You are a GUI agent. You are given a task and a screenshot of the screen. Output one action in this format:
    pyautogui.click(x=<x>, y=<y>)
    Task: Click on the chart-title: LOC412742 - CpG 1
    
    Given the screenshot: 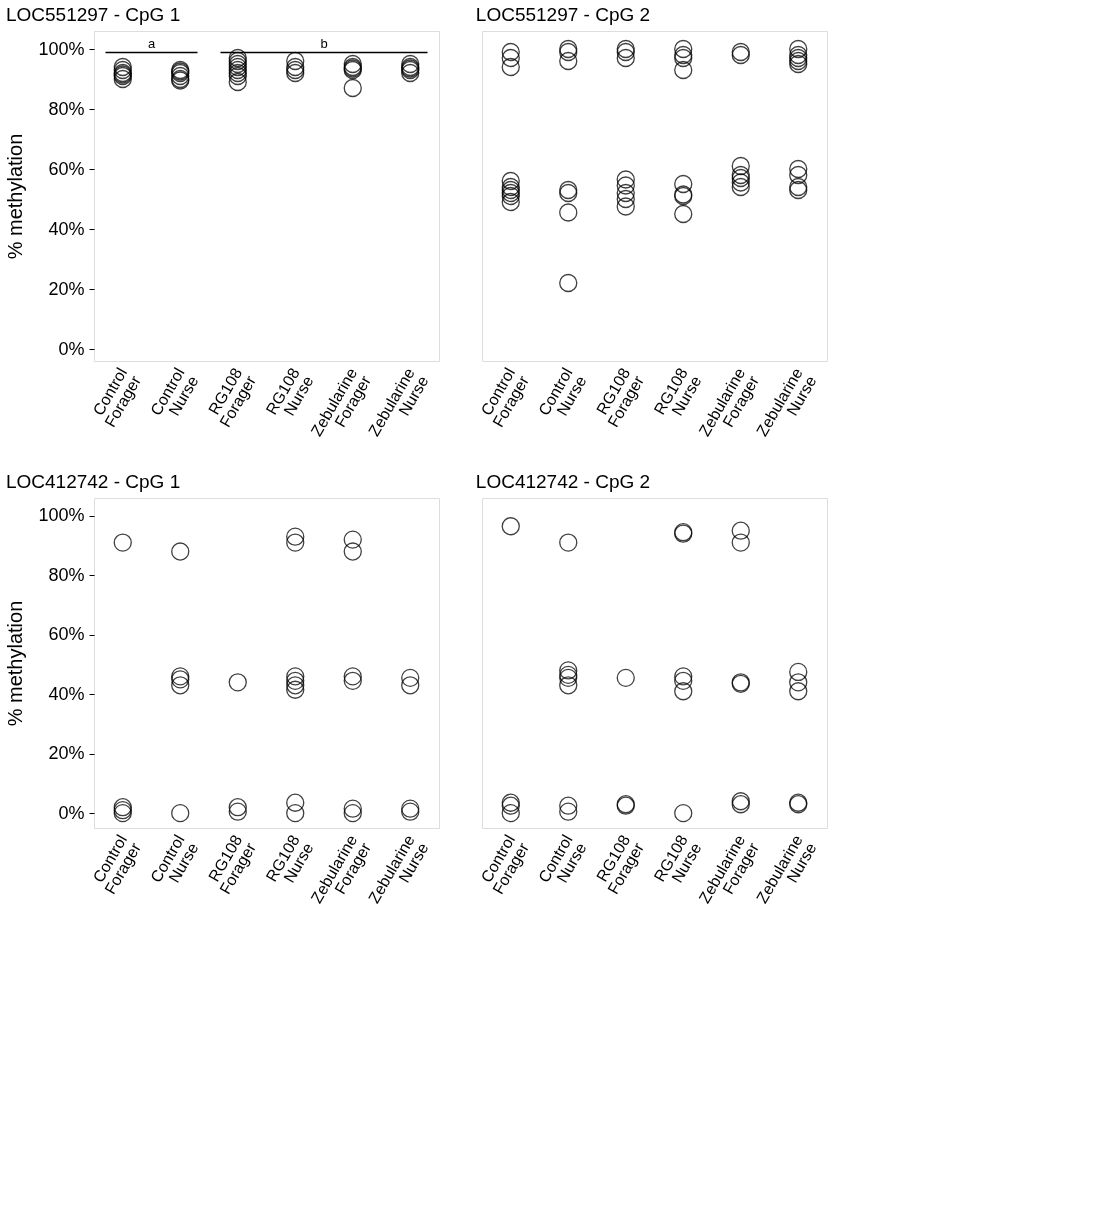 What is the action you would take?
    pyautogui.click(x=93, y=481)
    